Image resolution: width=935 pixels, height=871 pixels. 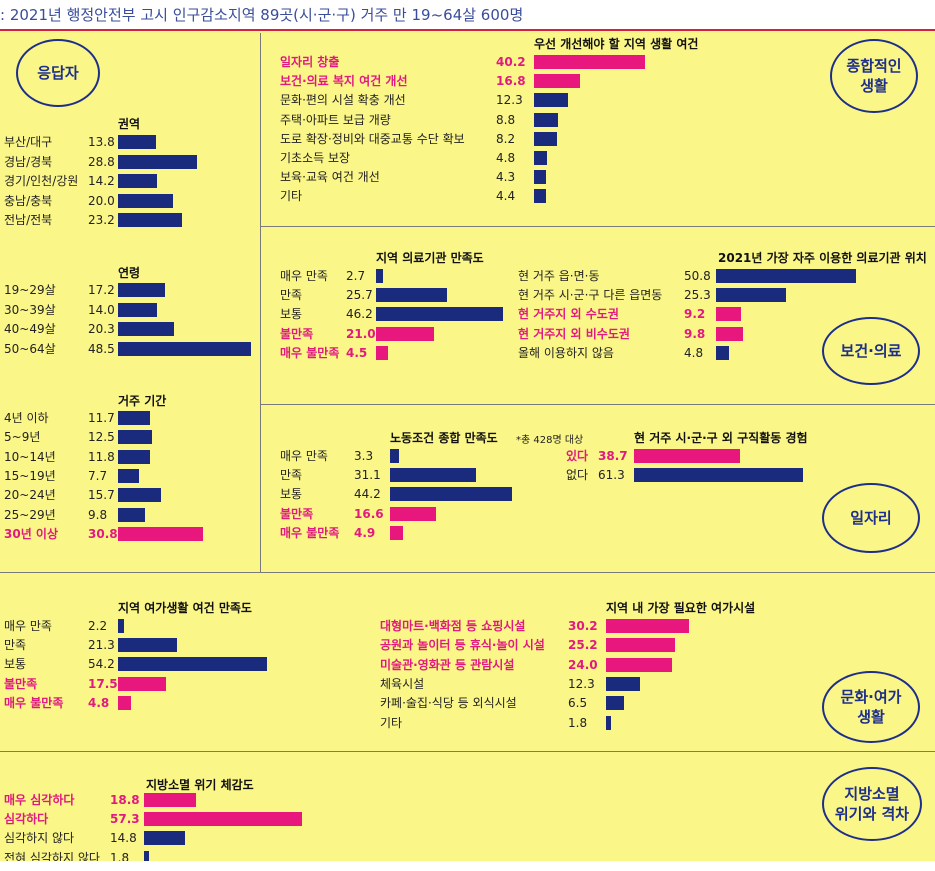 What do you see at coordinates (391, 723) in the screenshot?
I see `bar-label: 기타` at bounding box center [391, 723].